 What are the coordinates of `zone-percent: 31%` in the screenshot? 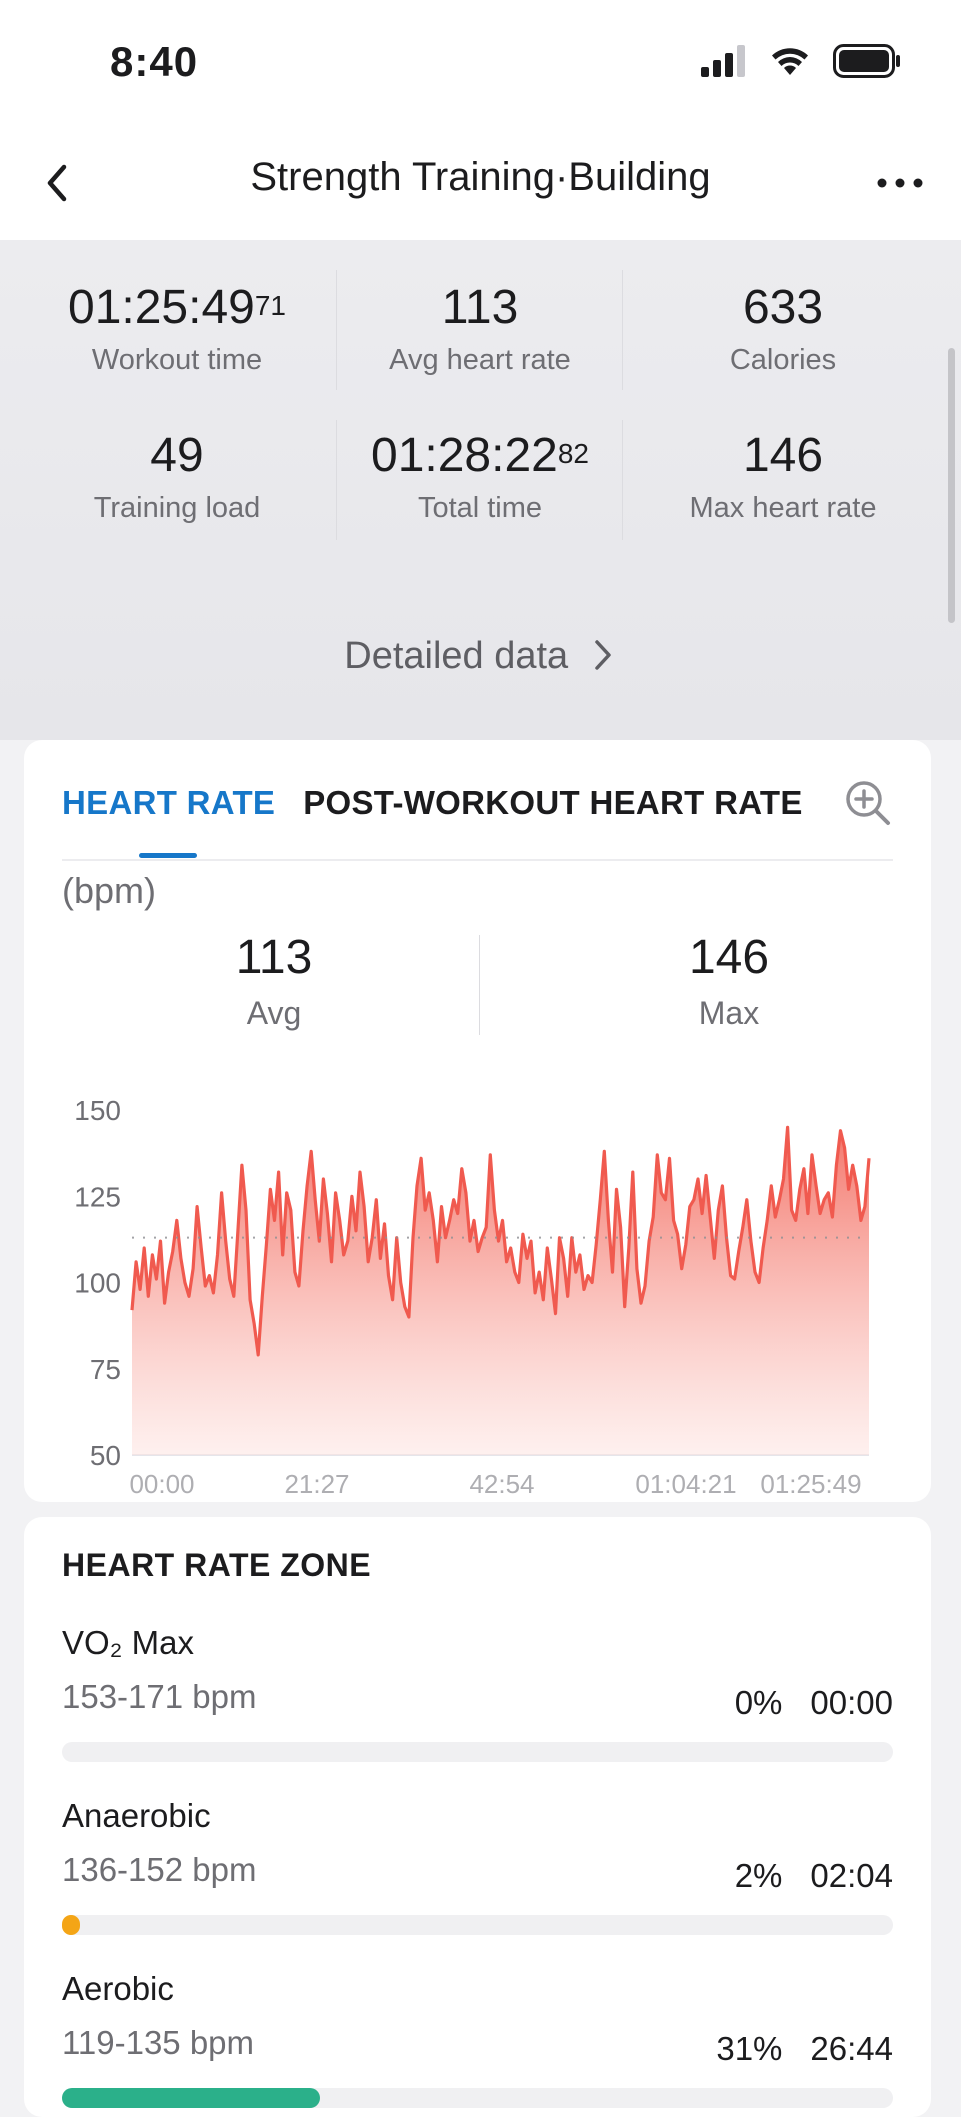 It's located at (749, 2048).